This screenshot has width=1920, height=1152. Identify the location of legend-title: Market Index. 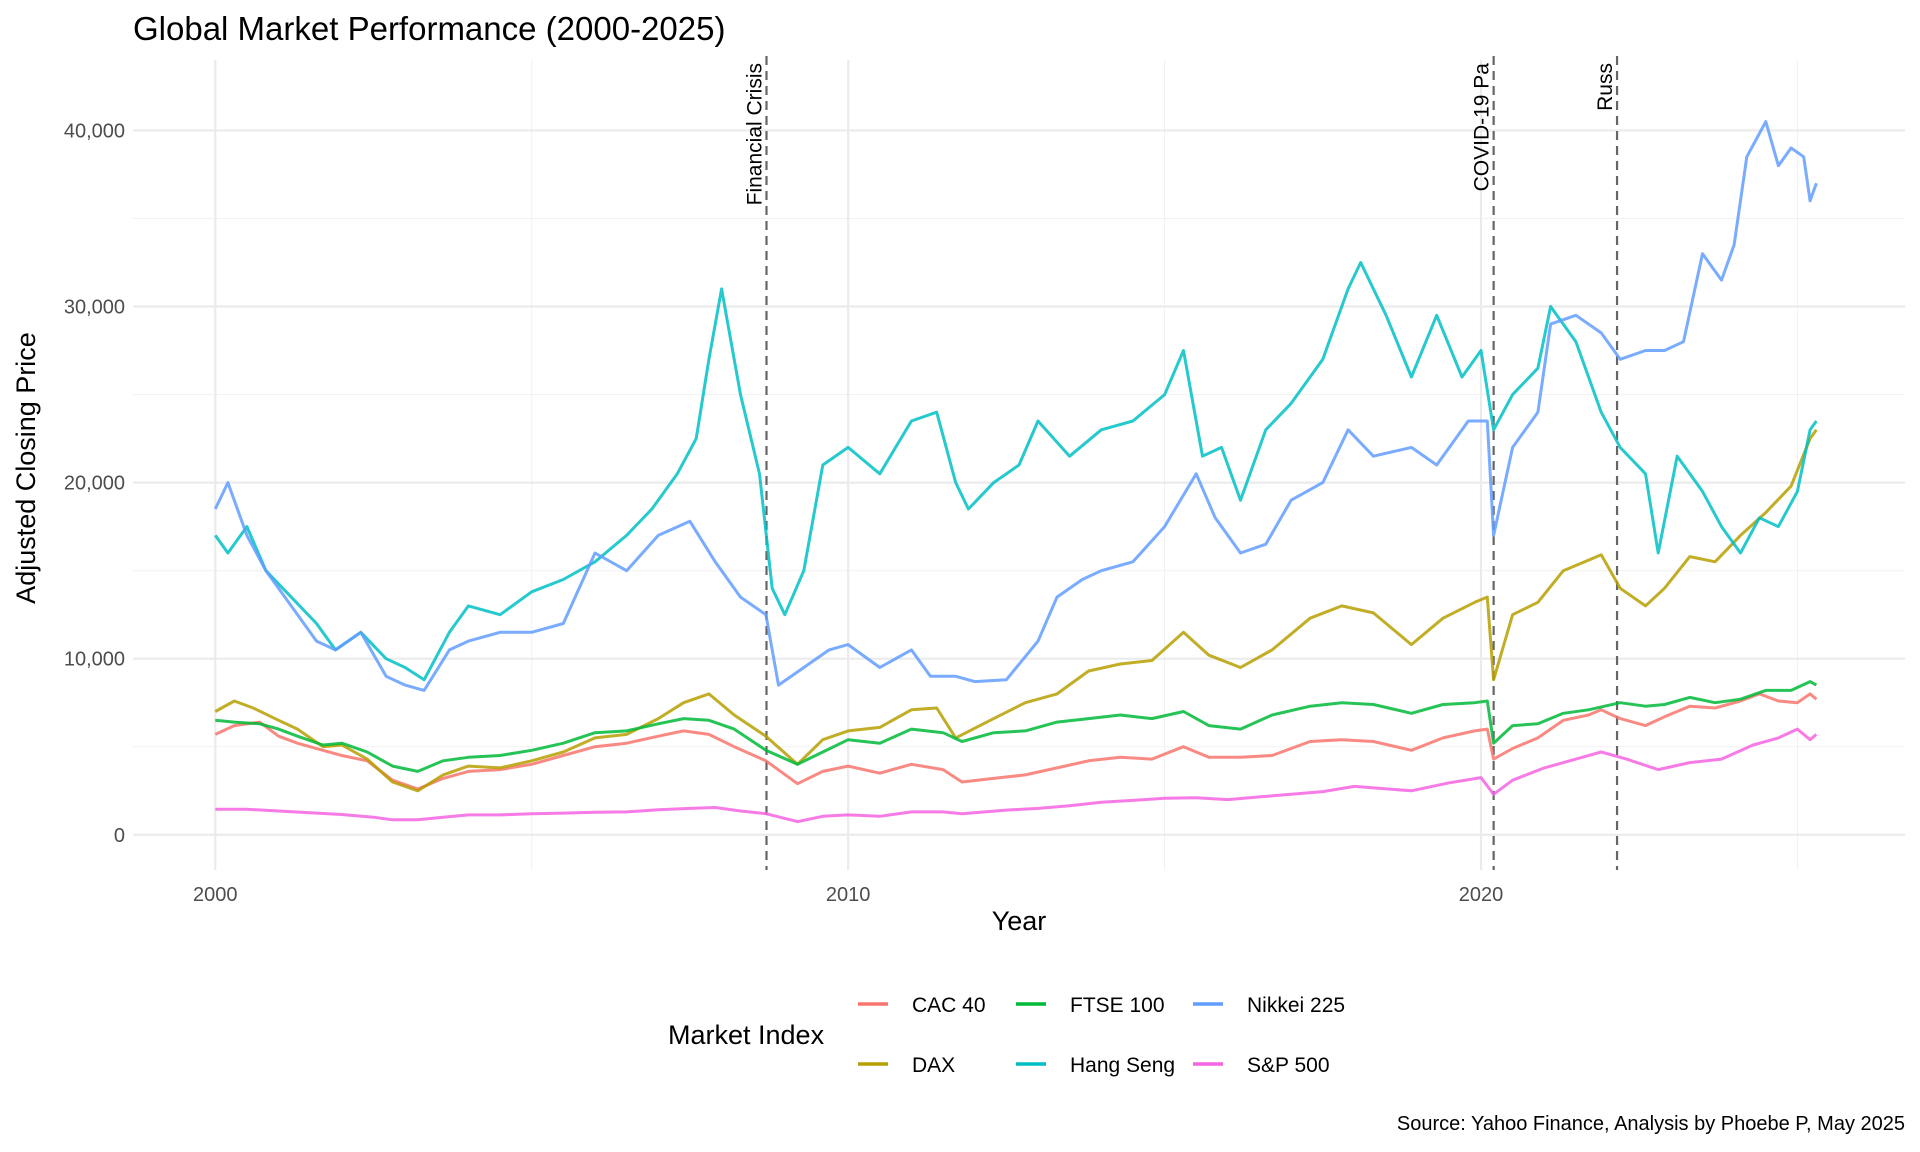
(746, 1035).